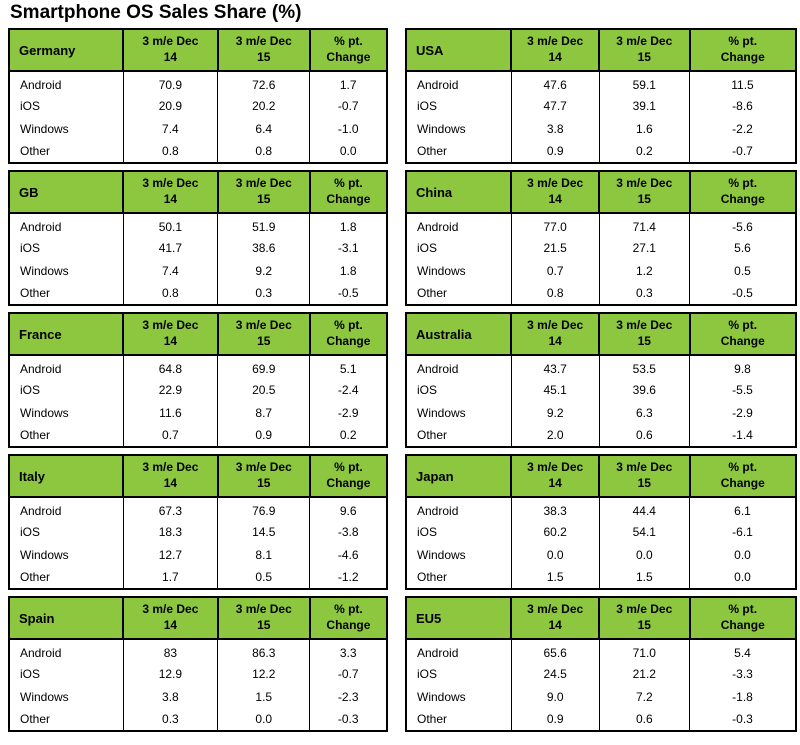 This screenshot has height=745, width=800. Describe the element at coordinates (264, 508) in the screenshot. I see `os-value-dec15: 76.9` at that location.